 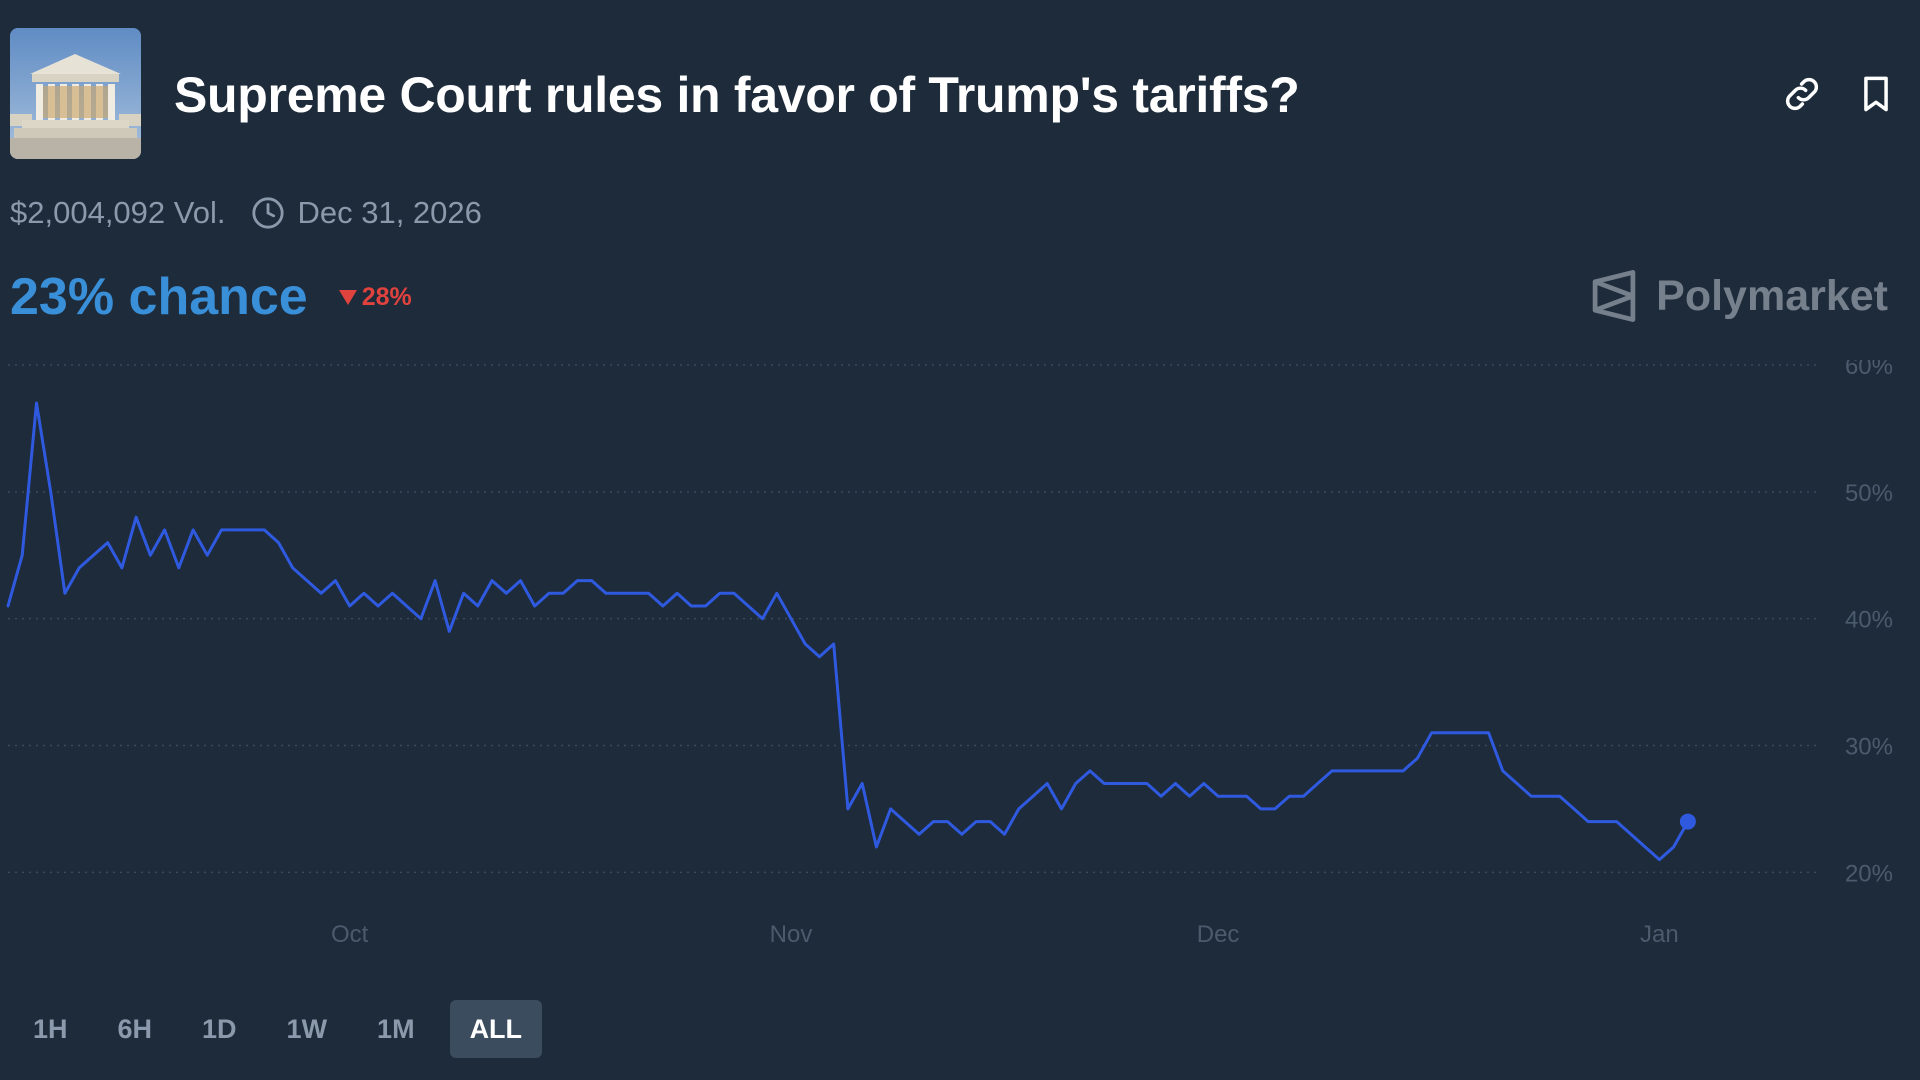 I want to click on range-button-1w: 1W, so click(x=307, y=1029).